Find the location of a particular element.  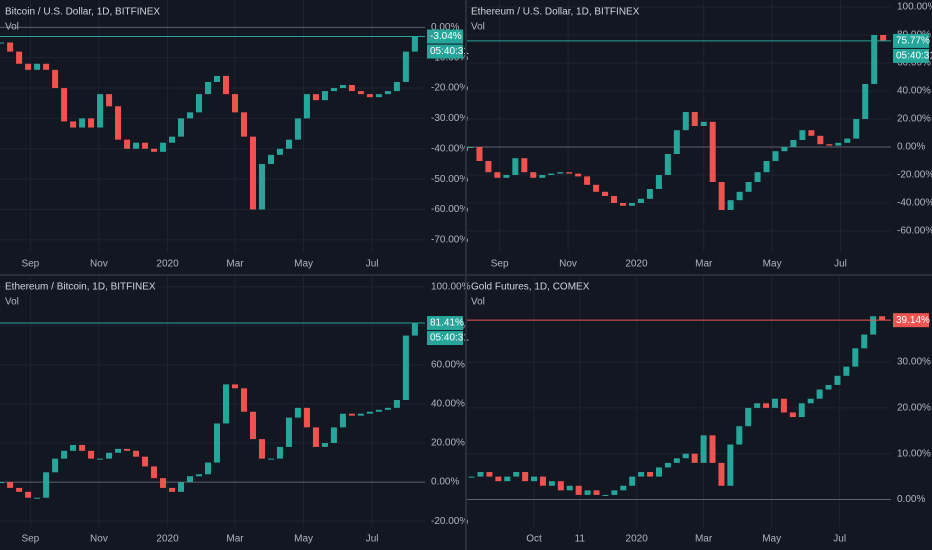

y-tick-label: 10.00% is located at coordinates (914, 453).